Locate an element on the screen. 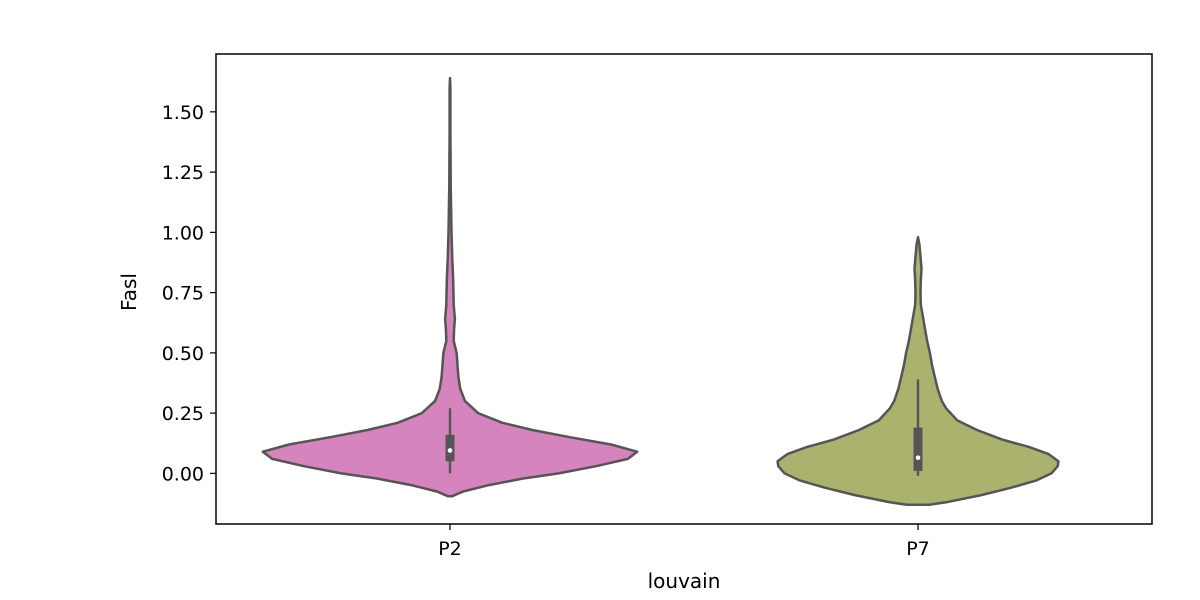 Image resolution: width=1200 pixels, height=600 pixels. y-tick-label: 0.75 is located at coordinates (183, 294).